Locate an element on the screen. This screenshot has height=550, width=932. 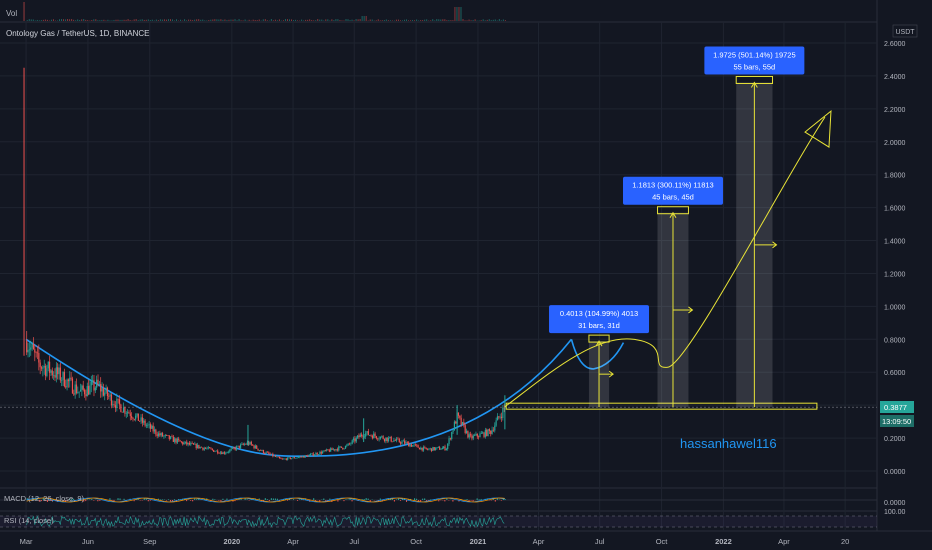
rounding-bottom-arc is located at coordinates (299, 398).